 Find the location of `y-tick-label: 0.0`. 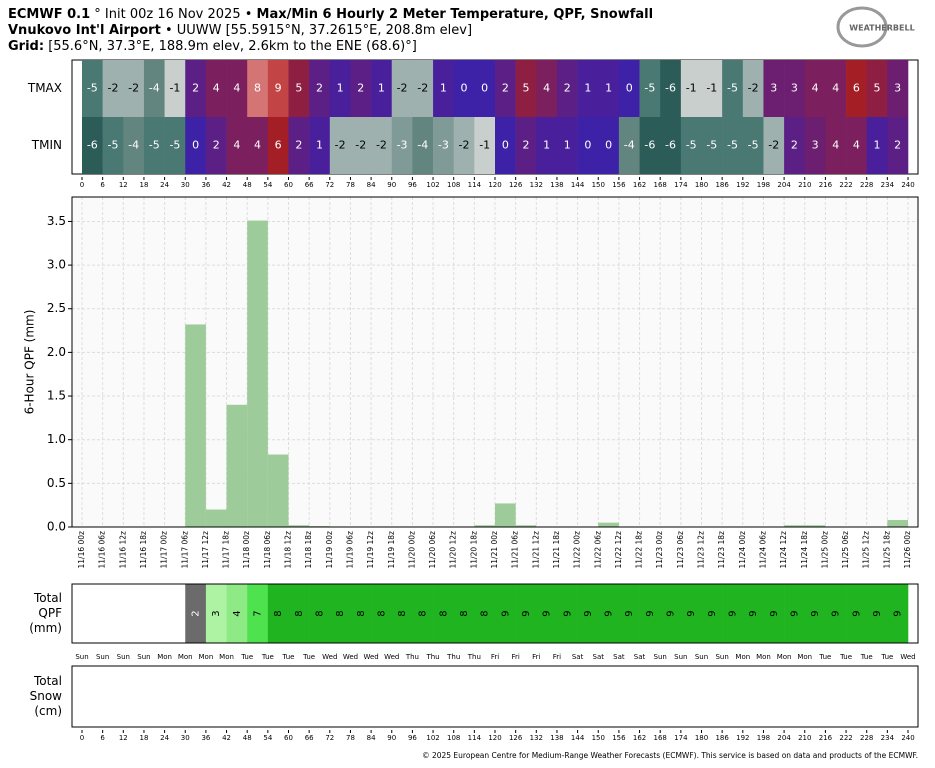

y-tick-label: 0.0 is located at coordinates (56, 527).